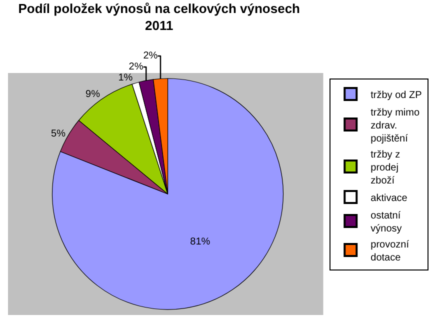 This screenshot has width=442, height=323. What do you see at coordinates (93, 94) in the screenshot?
I see `data-label: 9%` at bounding box center [93, 94].